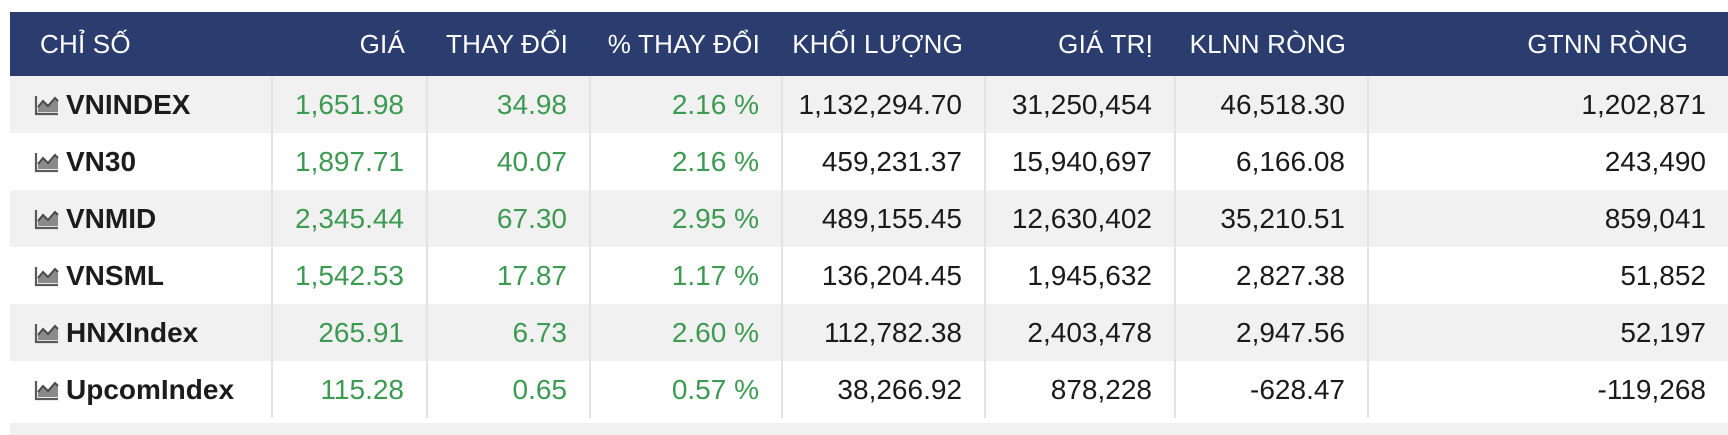  I want to click on index-pct-change: 0.57 %, so click(685, 389).